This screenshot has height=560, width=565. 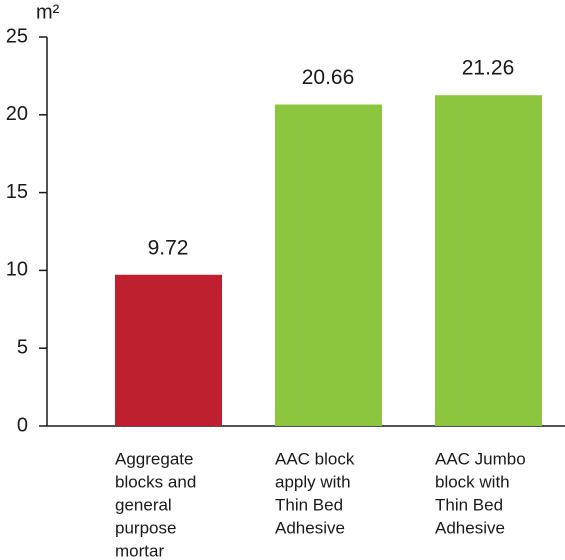 What do you see at coordinates (143, 504) in the screenshot?
I see `x-tick-label: general` at bounding box center [143, 504].